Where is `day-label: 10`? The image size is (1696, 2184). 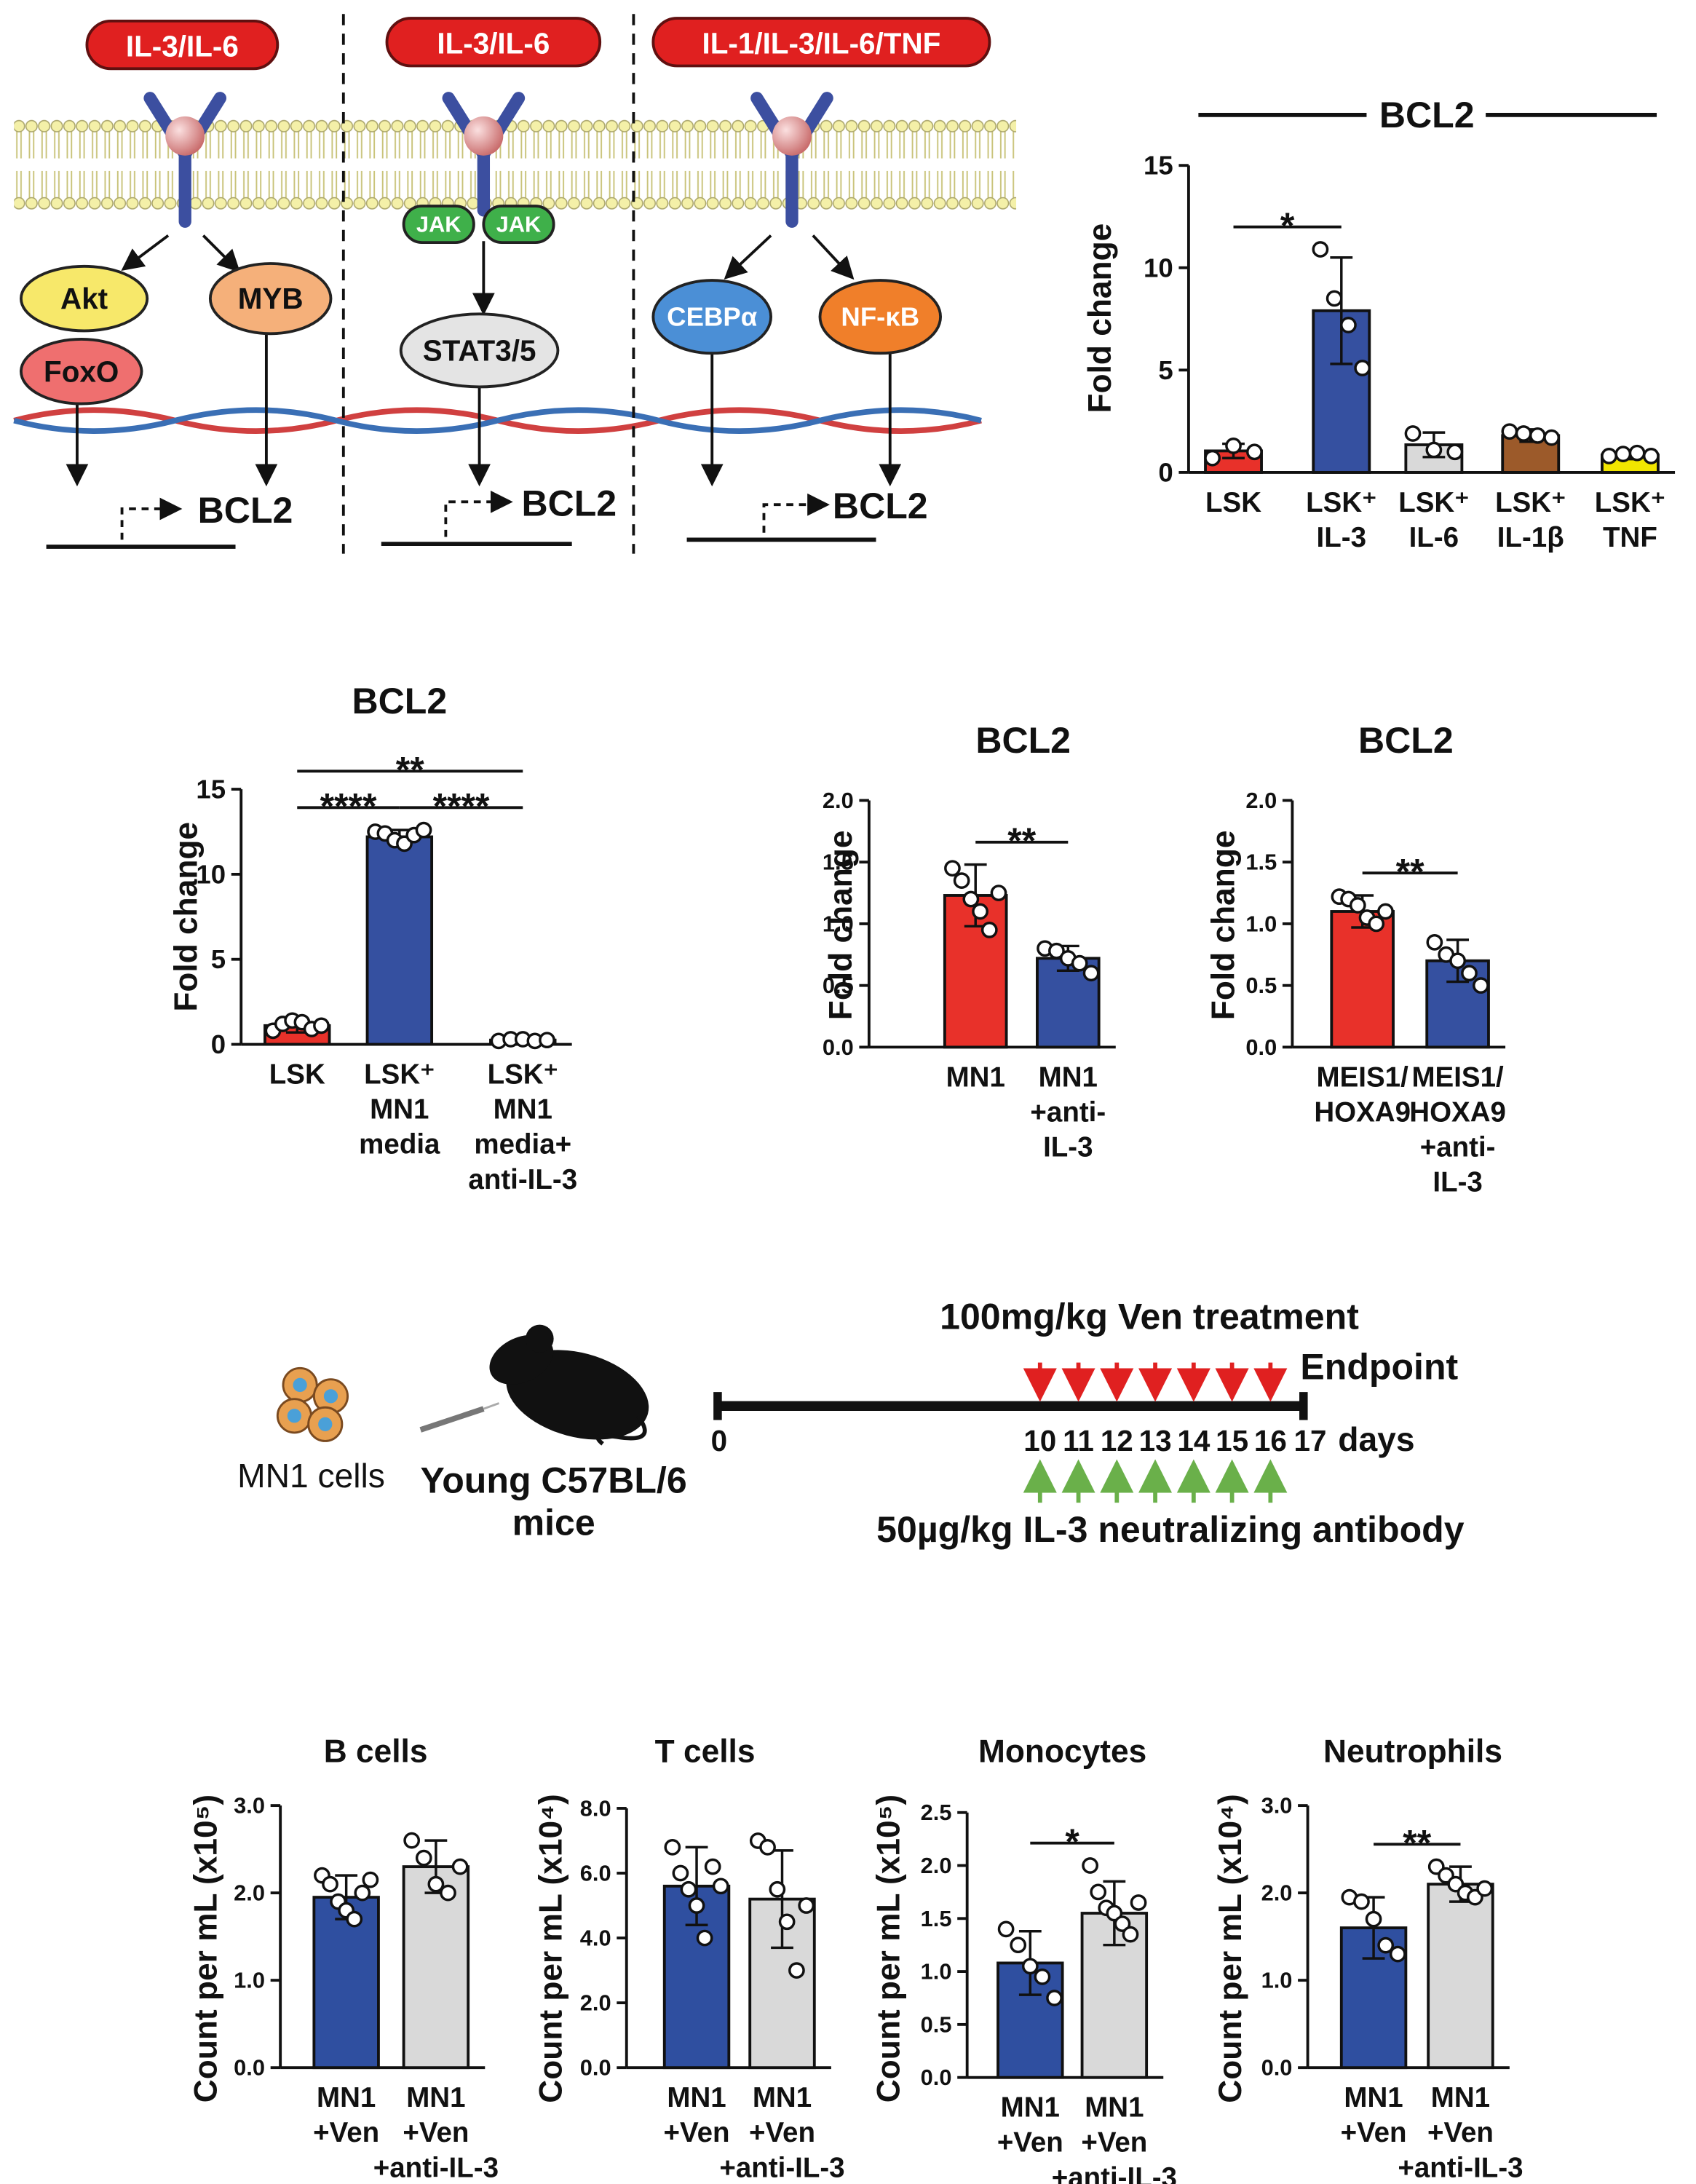 day-label: 10 is located at coordinates (1039, 1440).